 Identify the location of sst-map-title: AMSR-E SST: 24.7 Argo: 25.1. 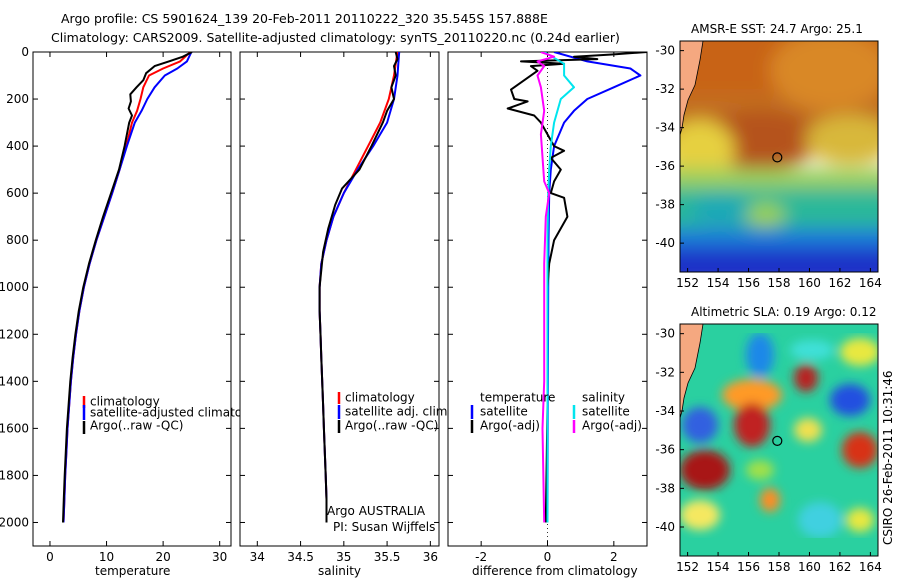
(777, 29).